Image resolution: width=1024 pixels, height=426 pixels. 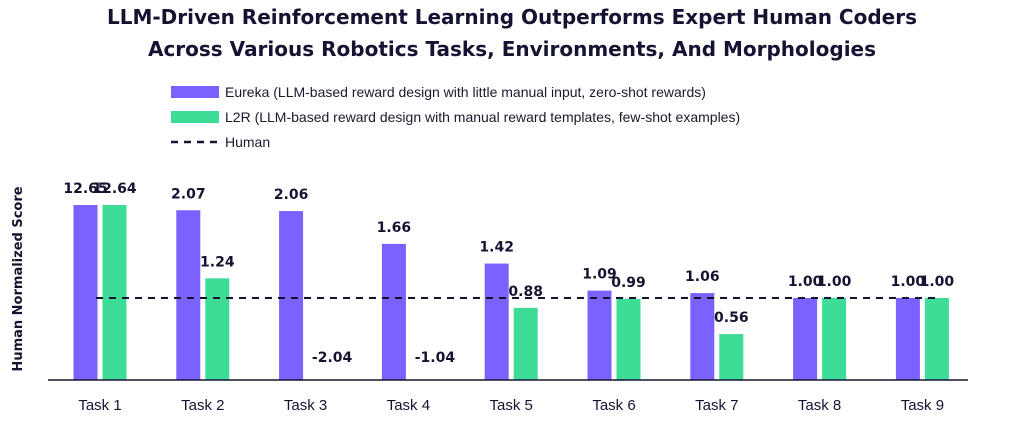 What do you see at coordinates (834, 282) in the screenshot?
I see `data-label-l2r-task-8: 1.00` at bounding box center [834, 282].